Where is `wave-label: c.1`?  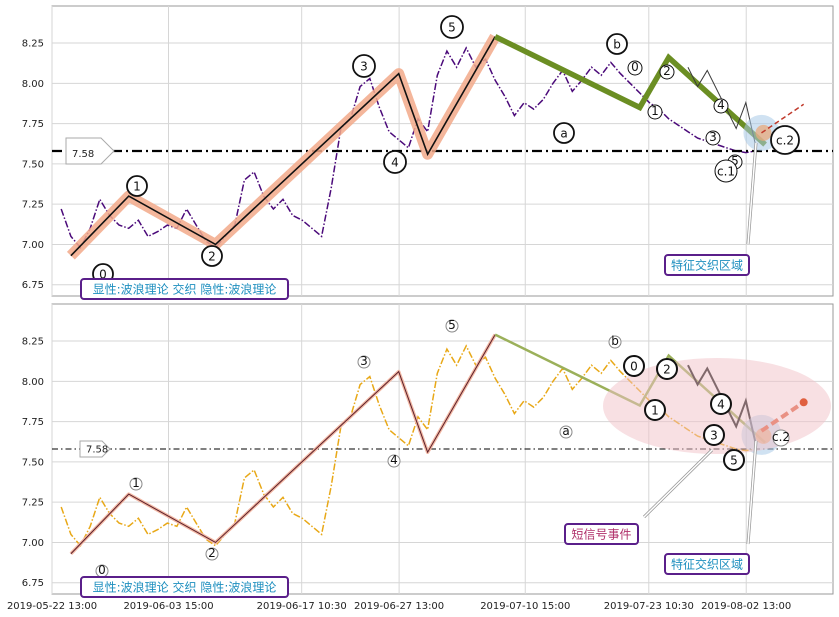 wave-label: c.1 is located at coordinates (726, 172).